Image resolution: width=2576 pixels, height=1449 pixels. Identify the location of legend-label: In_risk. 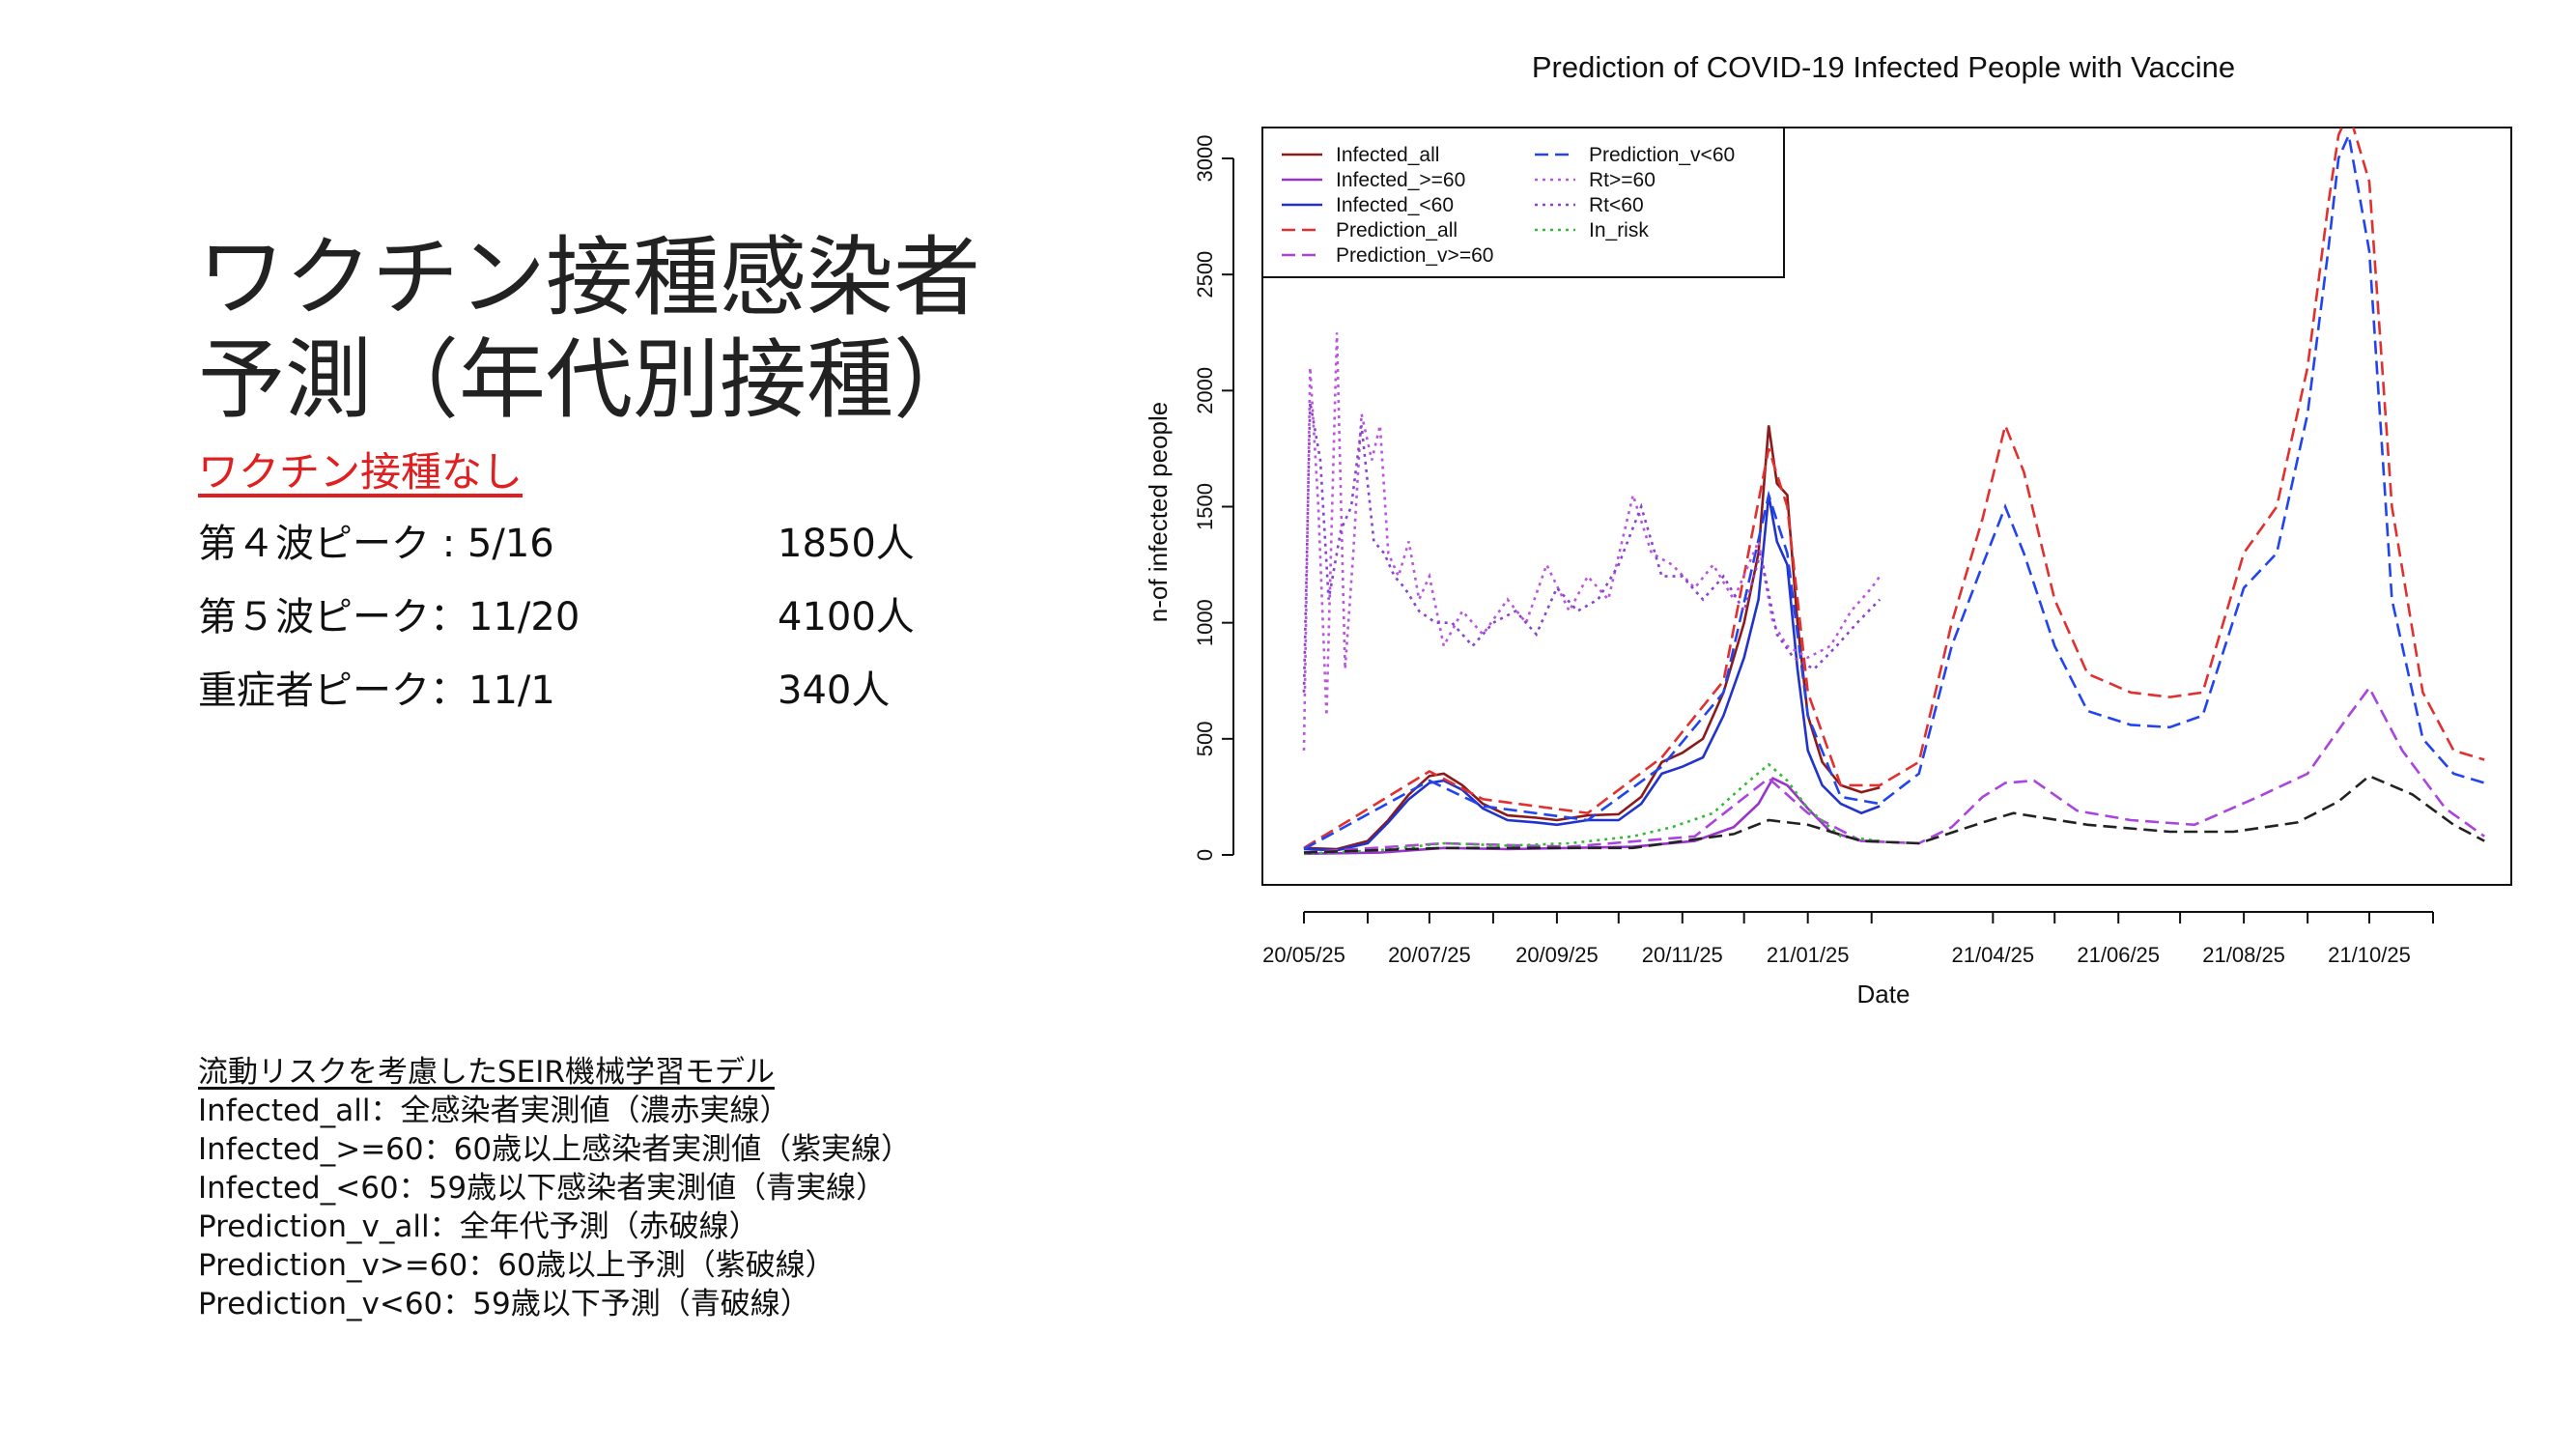
(1619, 230).